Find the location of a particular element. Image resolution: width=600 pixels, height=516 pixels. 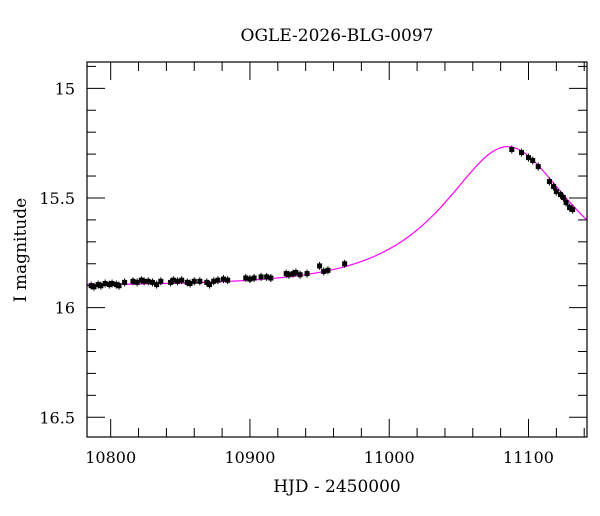

y-tick-label: 16.5 is located at coordinates (57, 417).